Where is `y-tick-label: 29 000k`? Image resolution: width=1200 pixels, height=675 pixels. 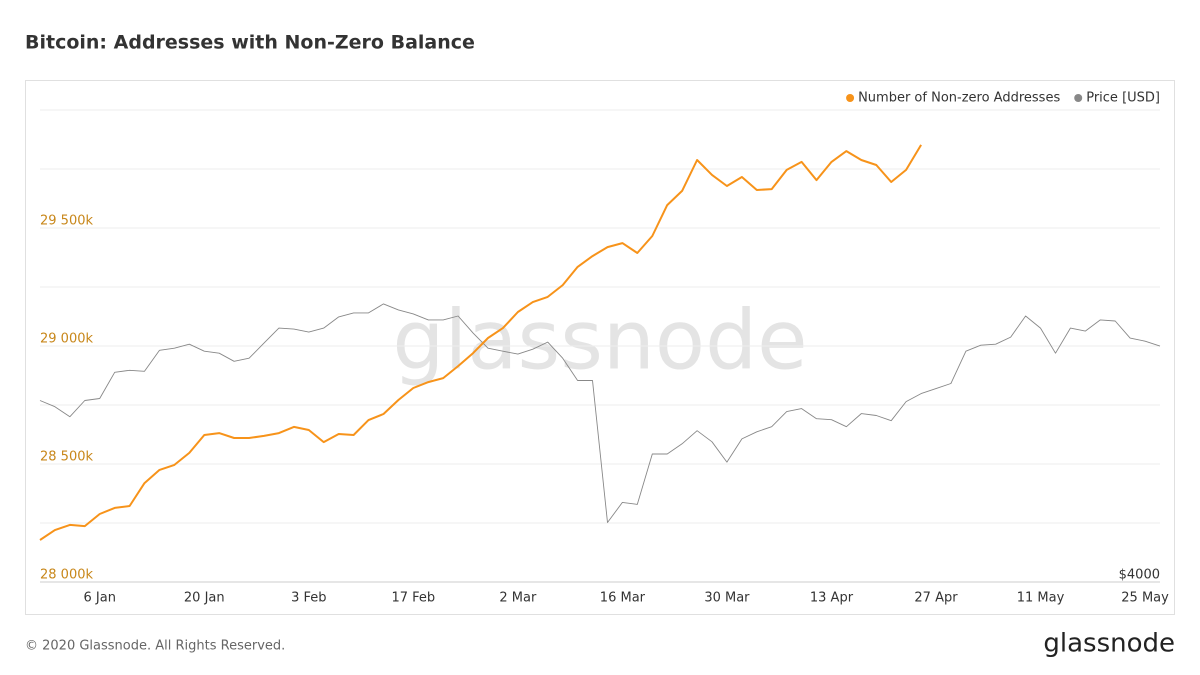
y-tick-label: 29 000k is located at coordinates (66, 339).